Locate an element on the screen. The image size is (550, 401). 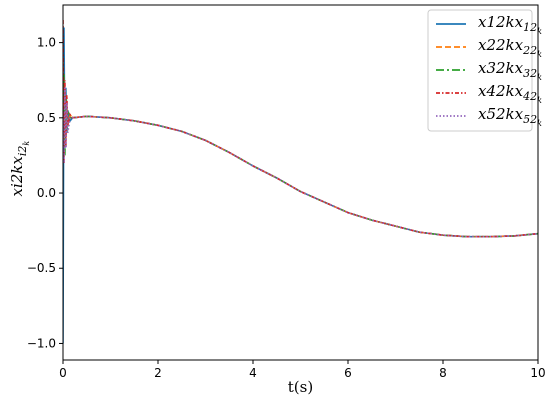
y-axis-label: xi2kxi2k is located at coordinates (19, 169).